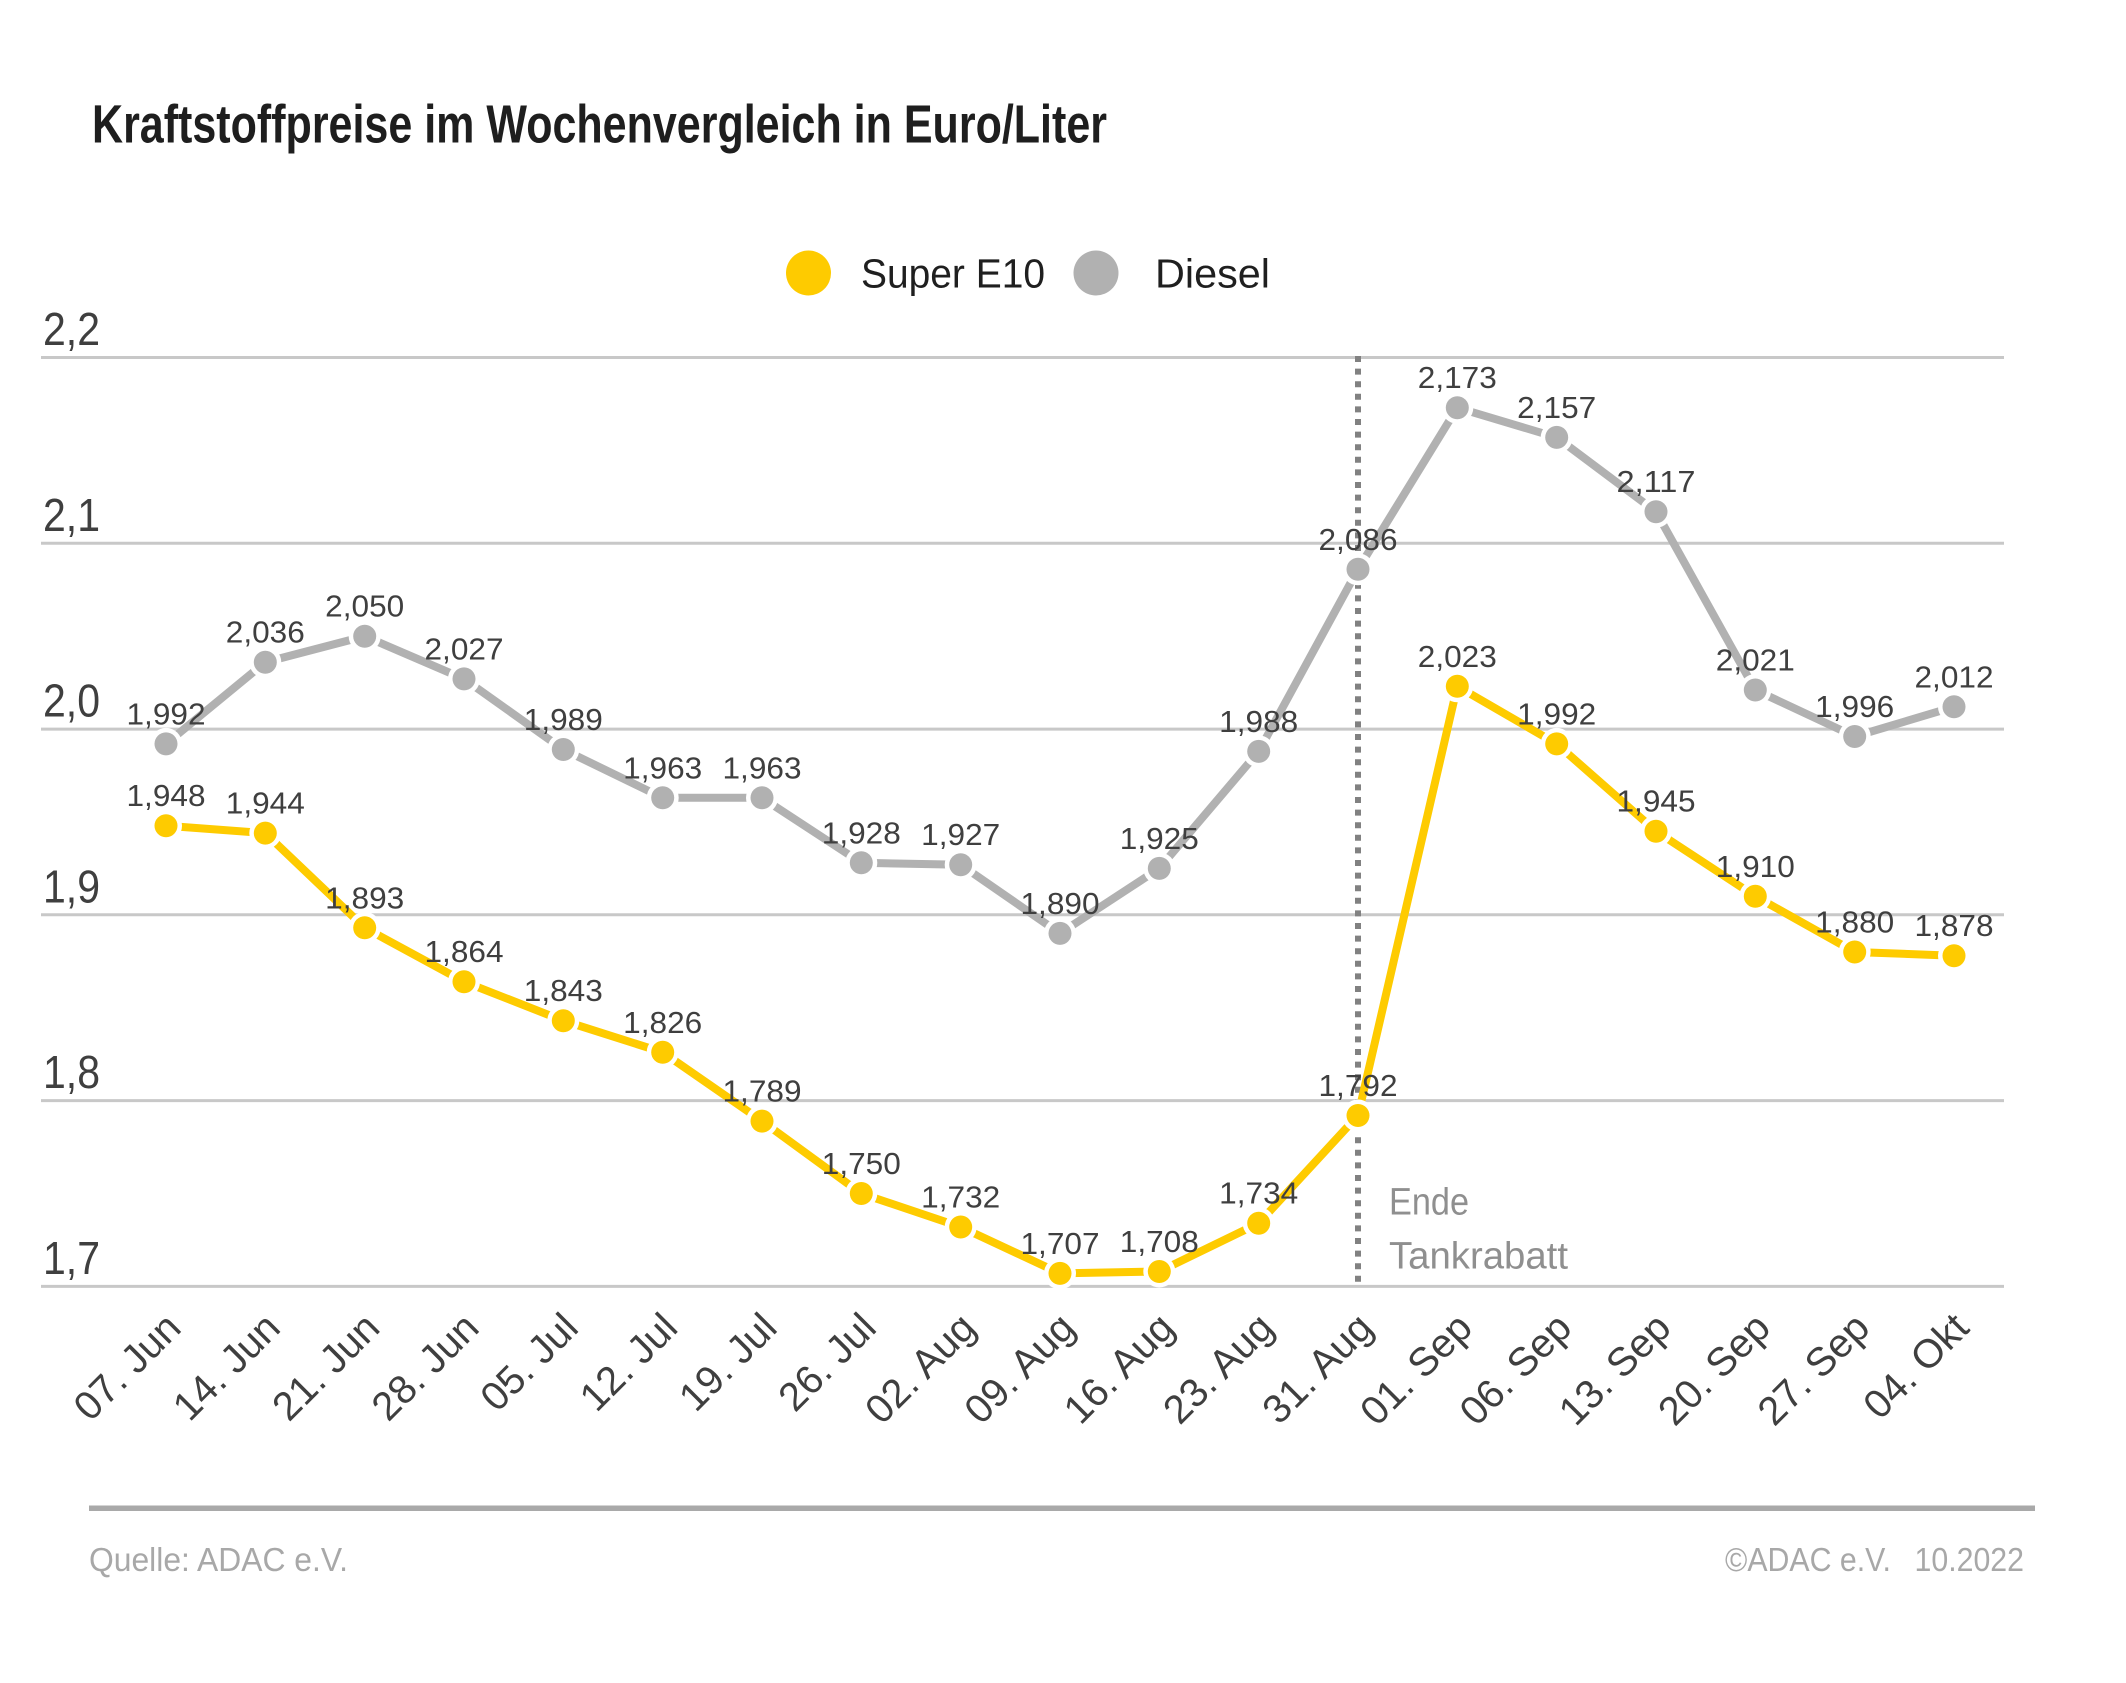 The image size is (2126, 1683). What do you see at coordinates (1258, 1193) in the screenshot?
I see `svg-text: 1,734` at bounding box center [1258, 1193].